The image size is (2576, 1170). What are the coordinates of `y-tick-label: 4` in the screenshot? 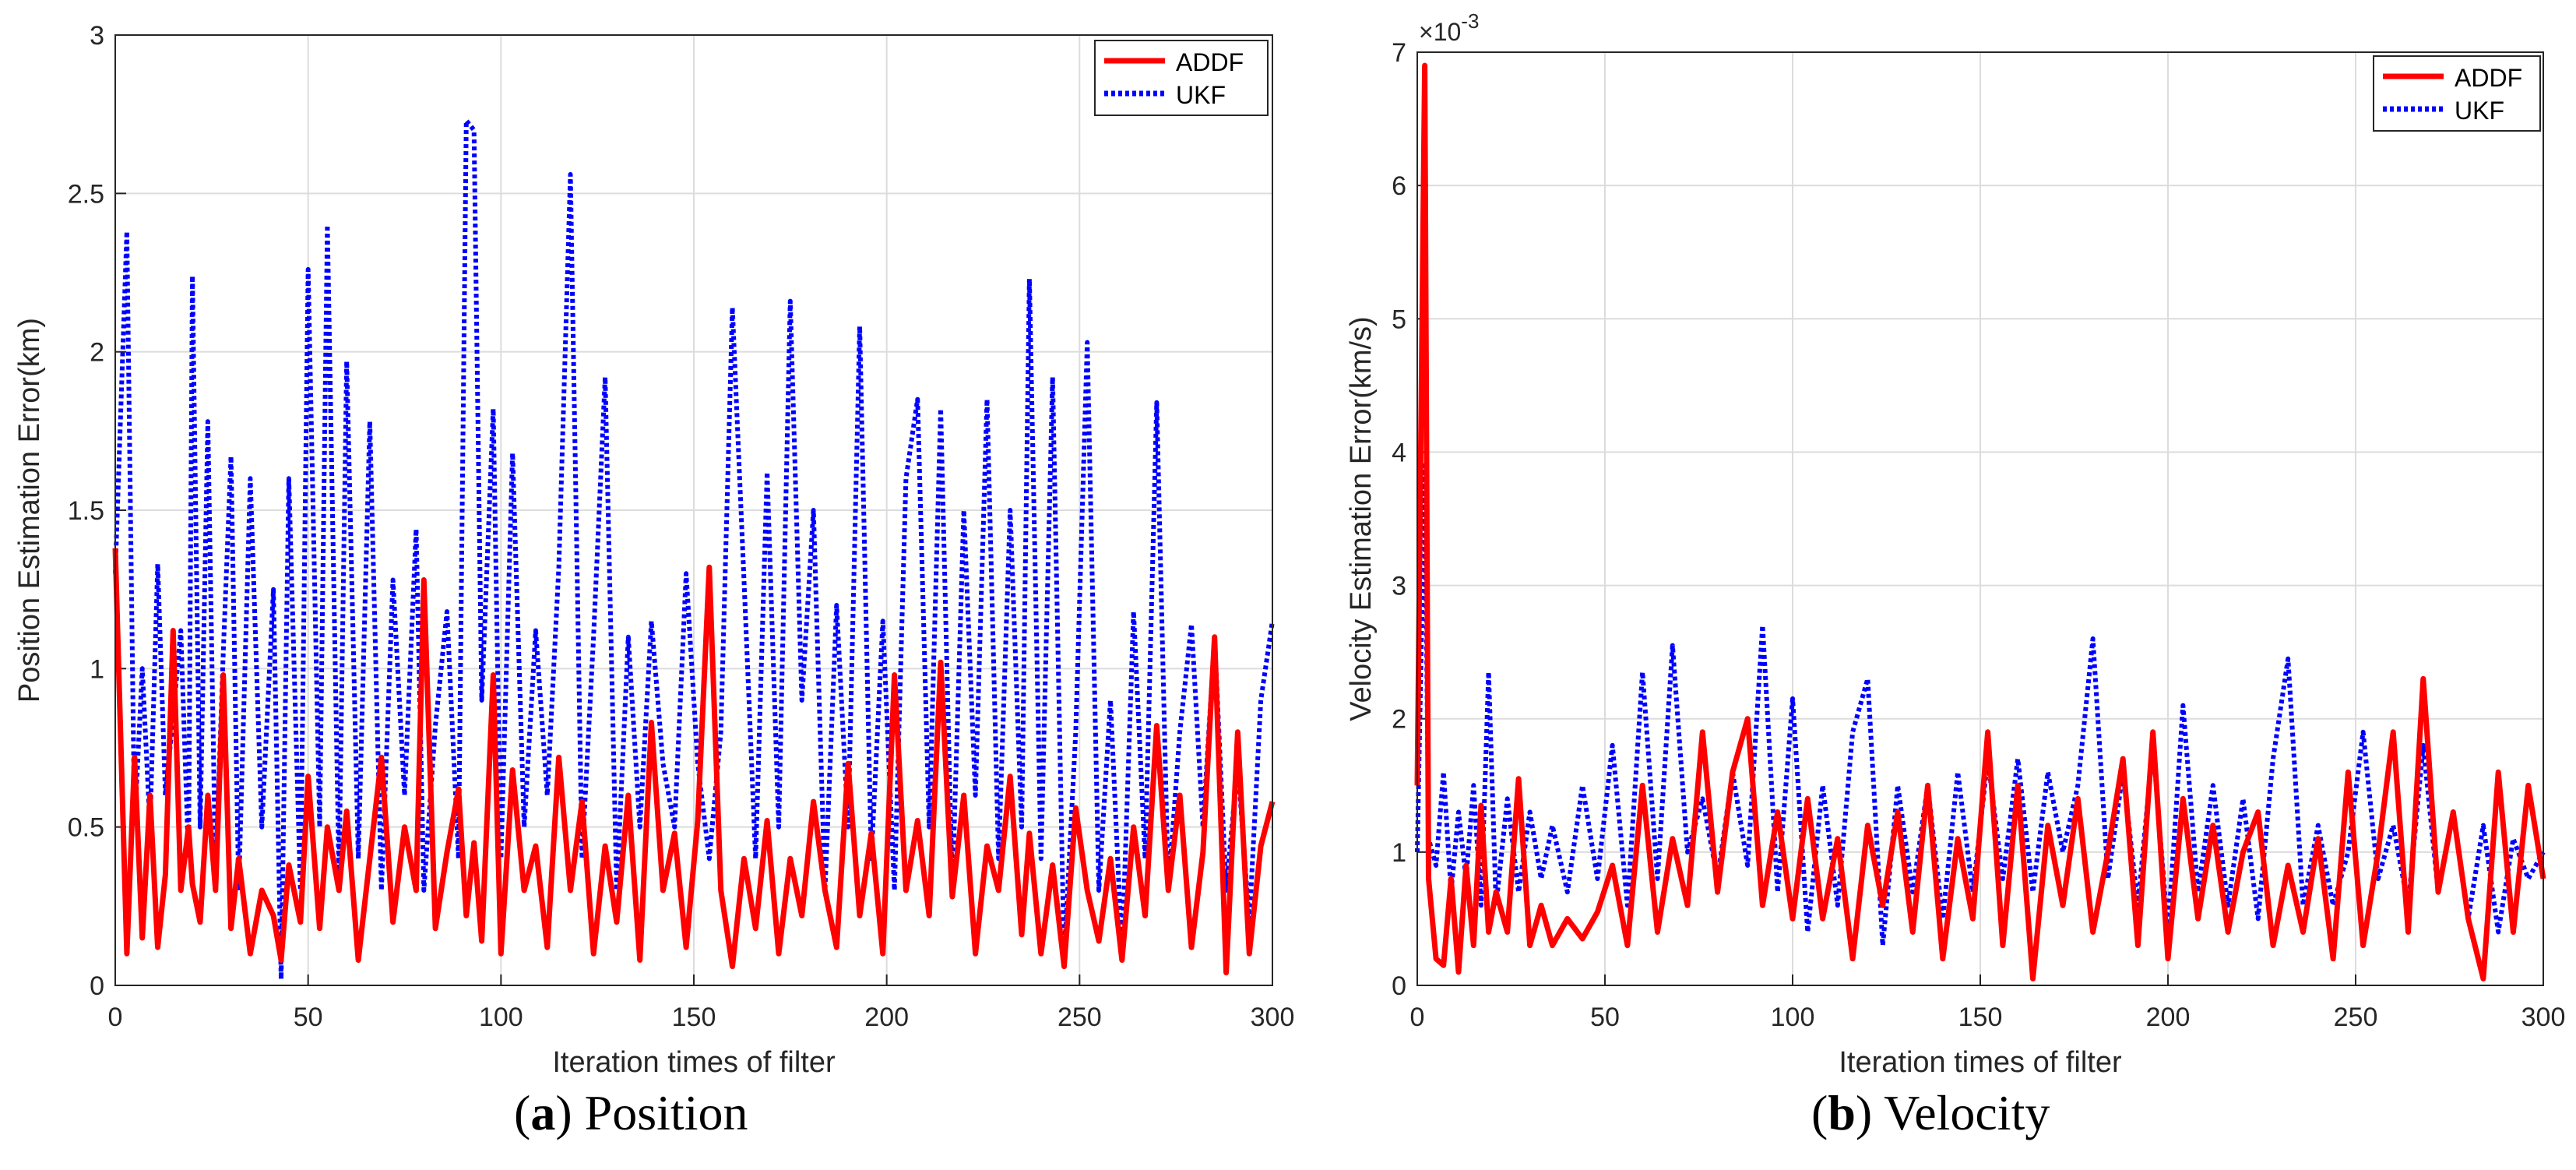 It's located at (1399, 453).